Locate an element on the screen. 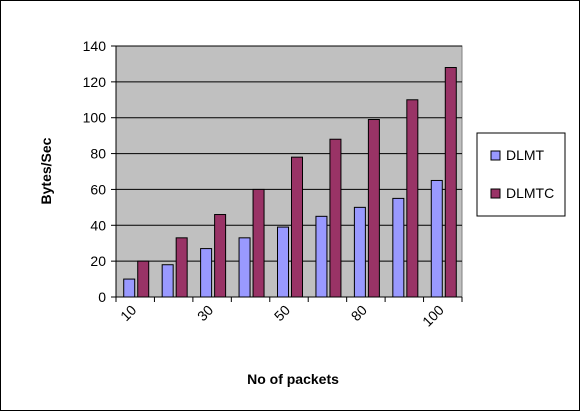 The image size is (580, 415). legend-box is located at coordinates (521, 174).